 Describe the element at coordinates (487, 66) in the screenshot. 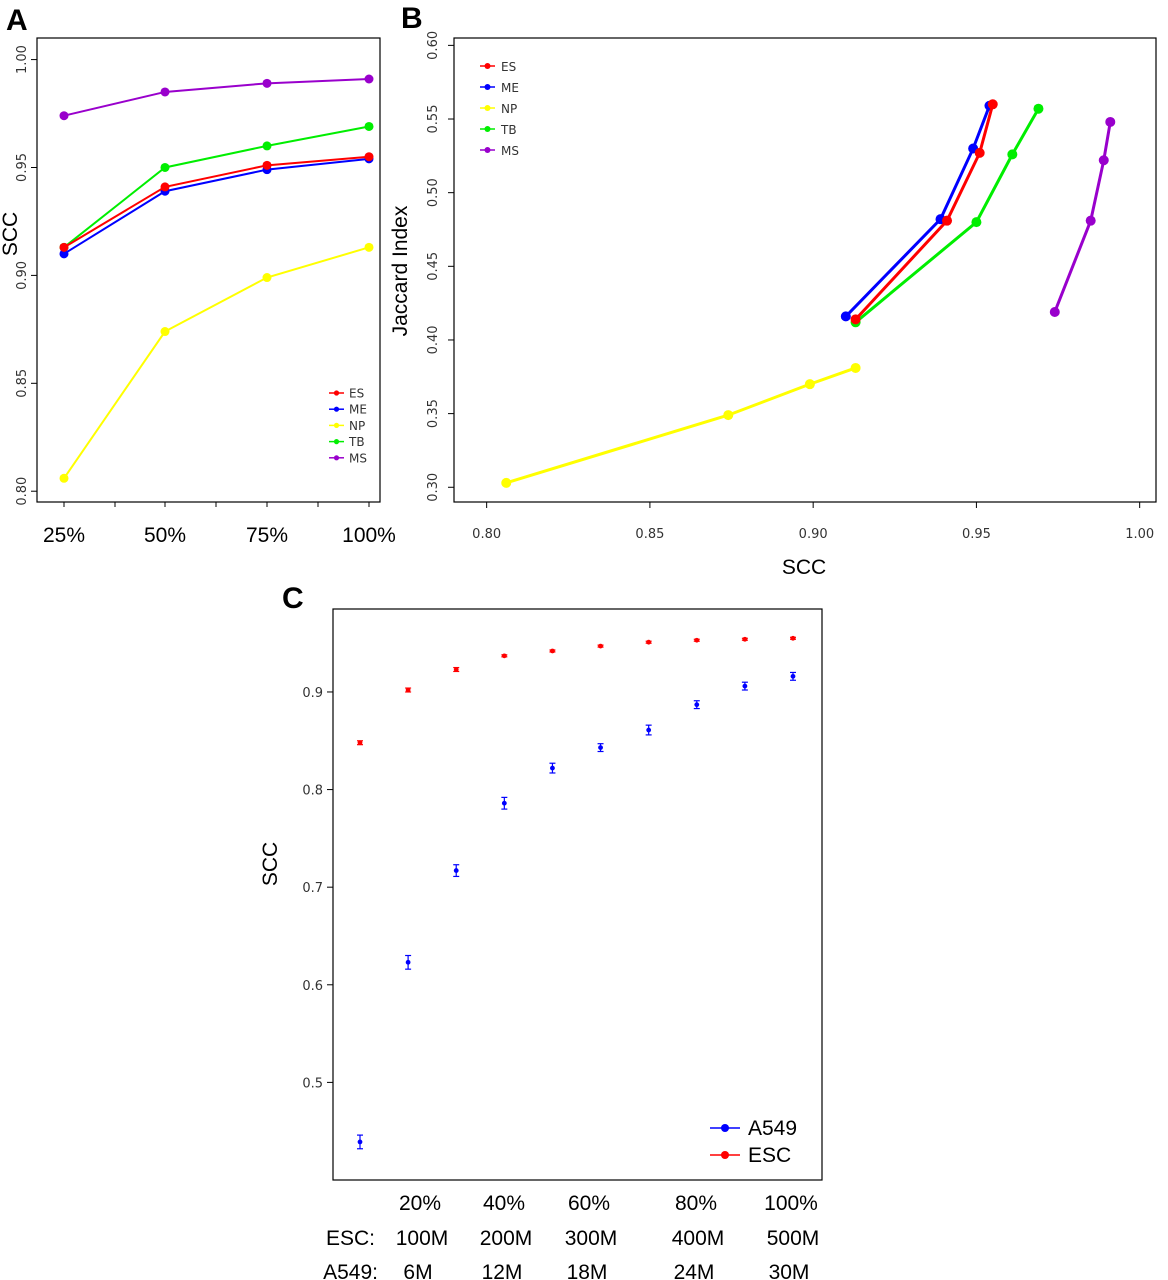

I see `legend-marker-es` at that location.